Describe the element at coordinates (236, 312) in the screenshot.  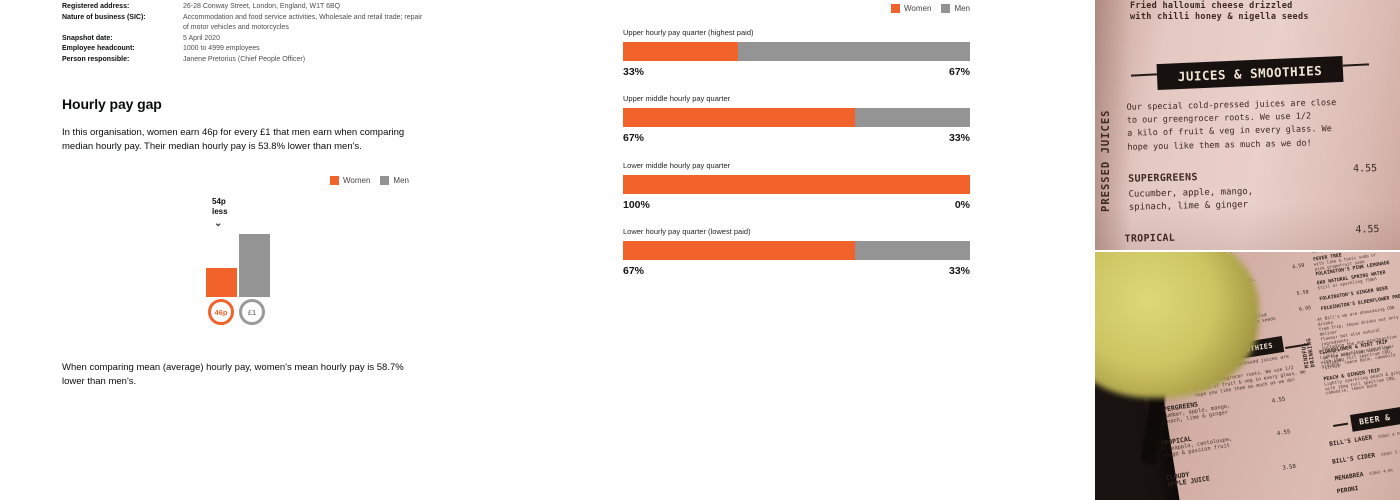
I see `pay-coin-labels: 46p £1` at that location.